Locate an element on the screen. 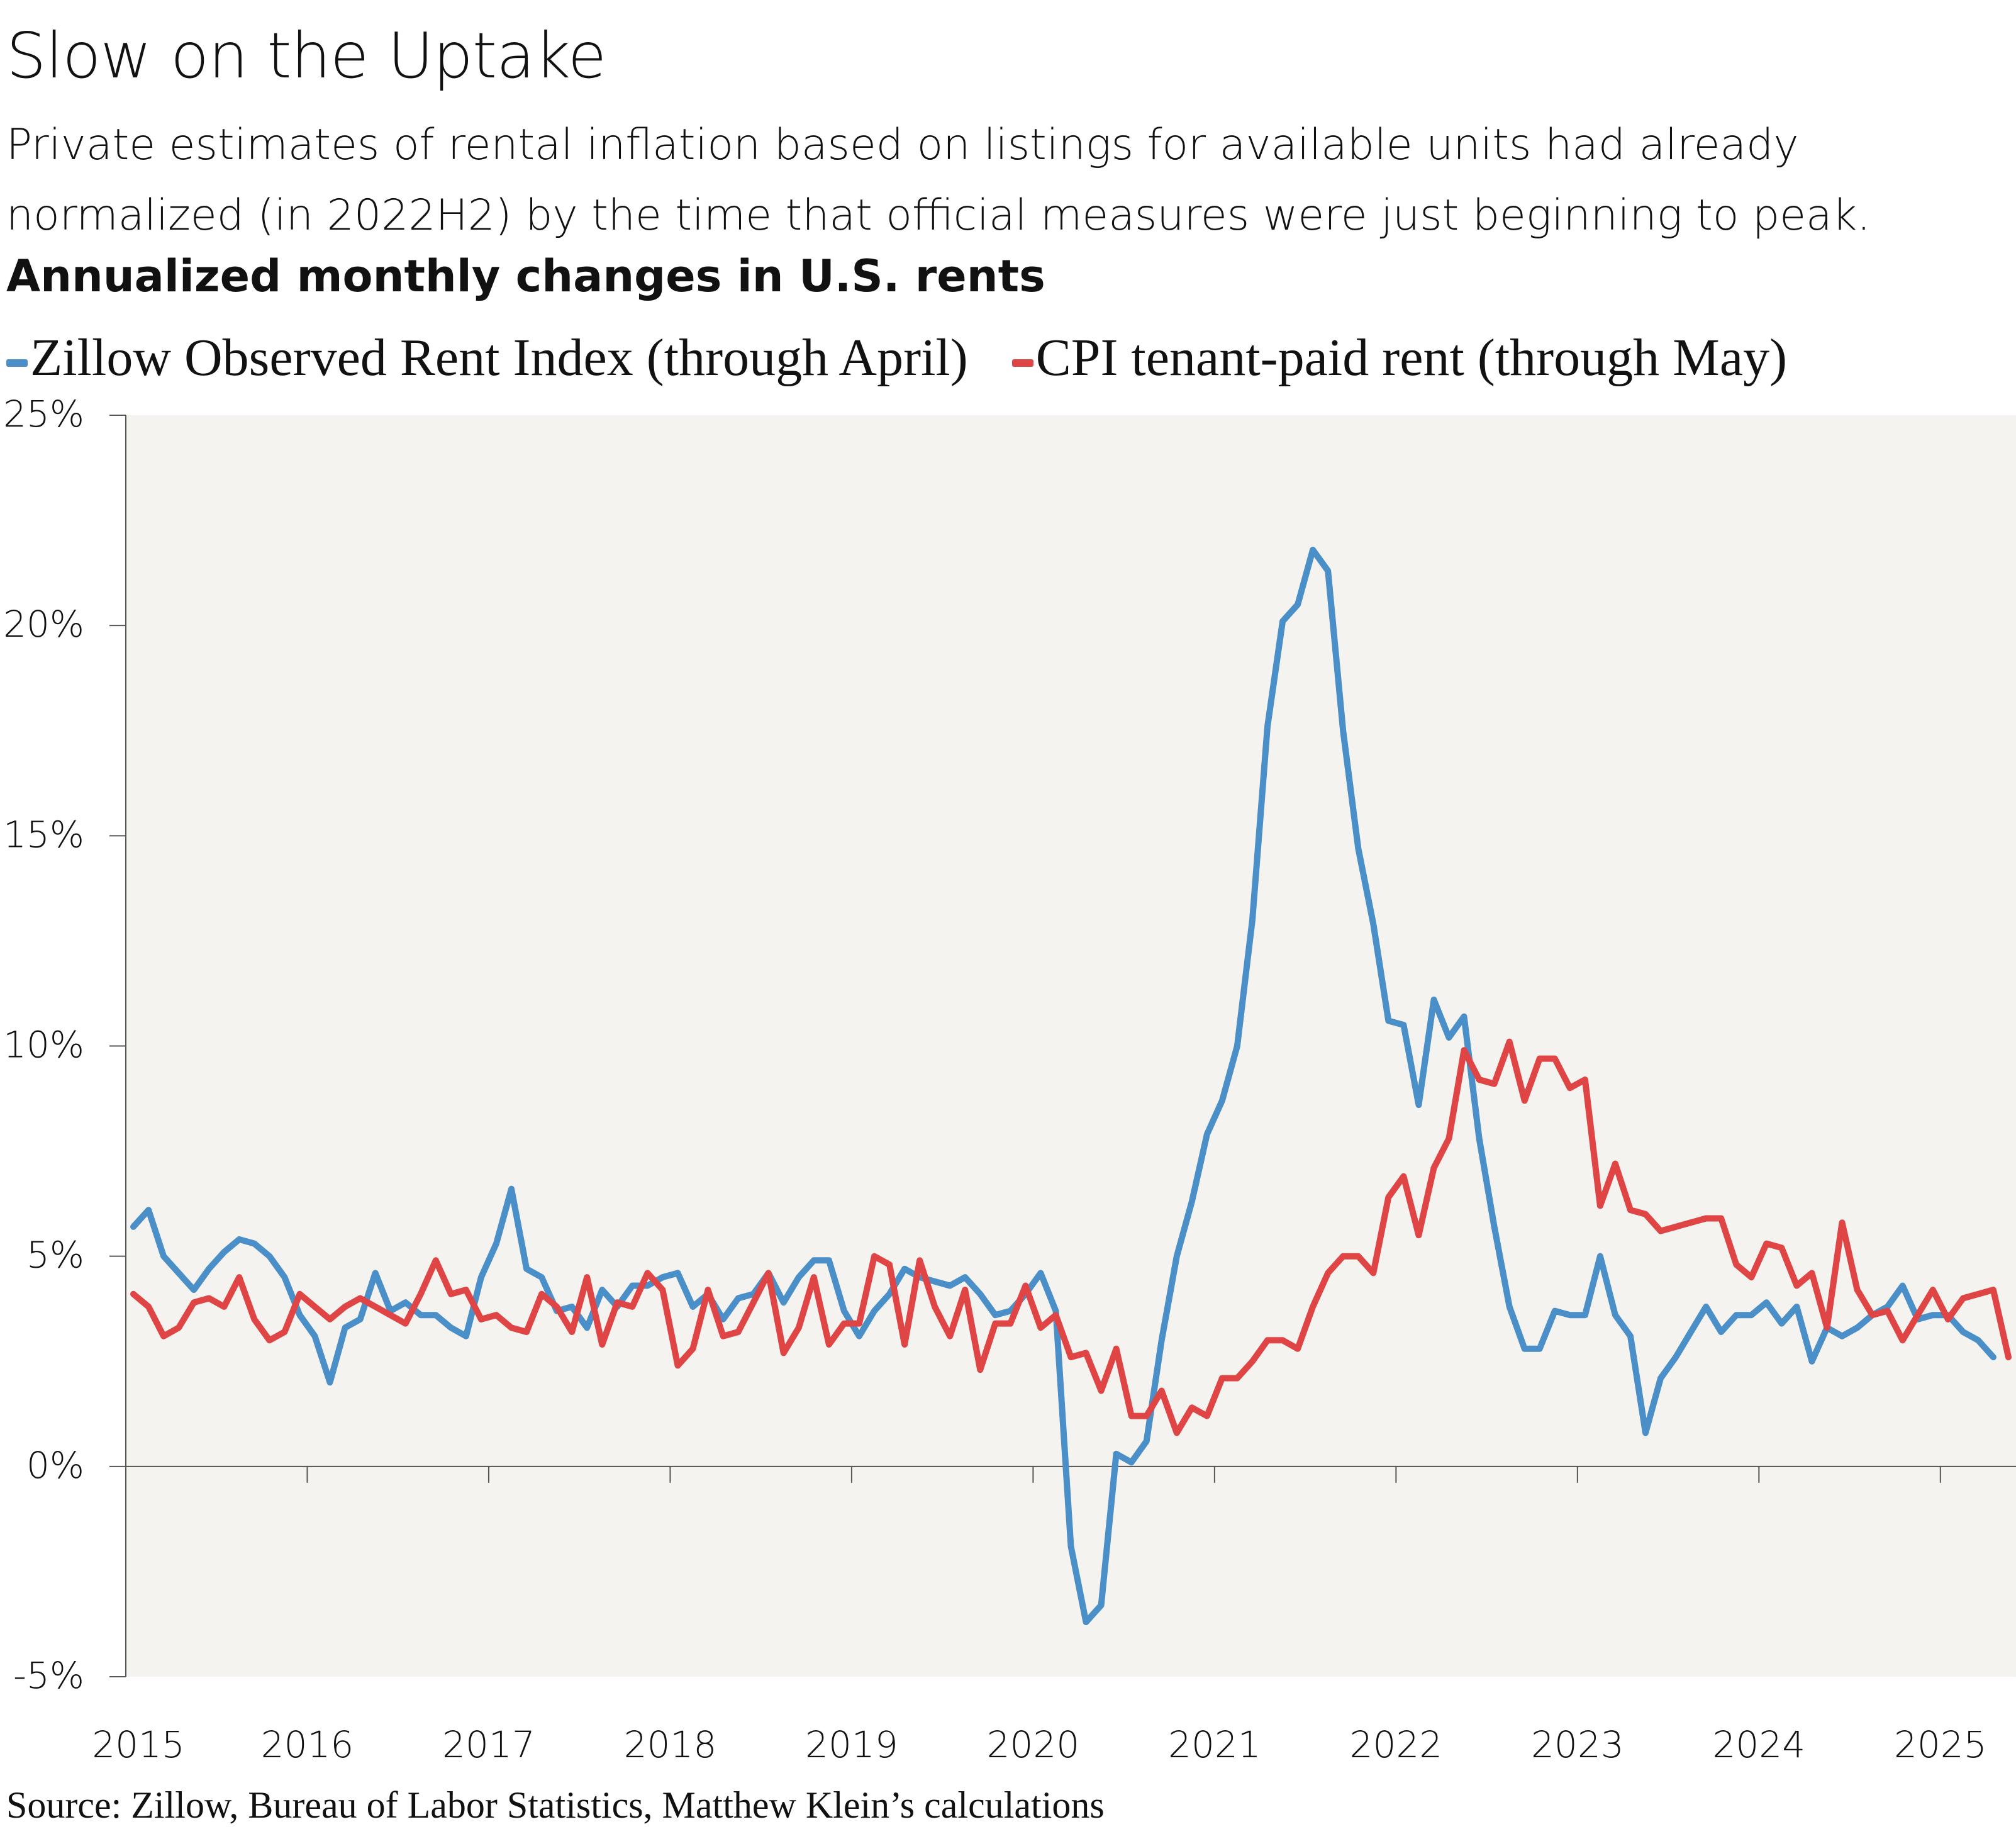  y-tick-label: 5% is located at coordinates (55, 1255).